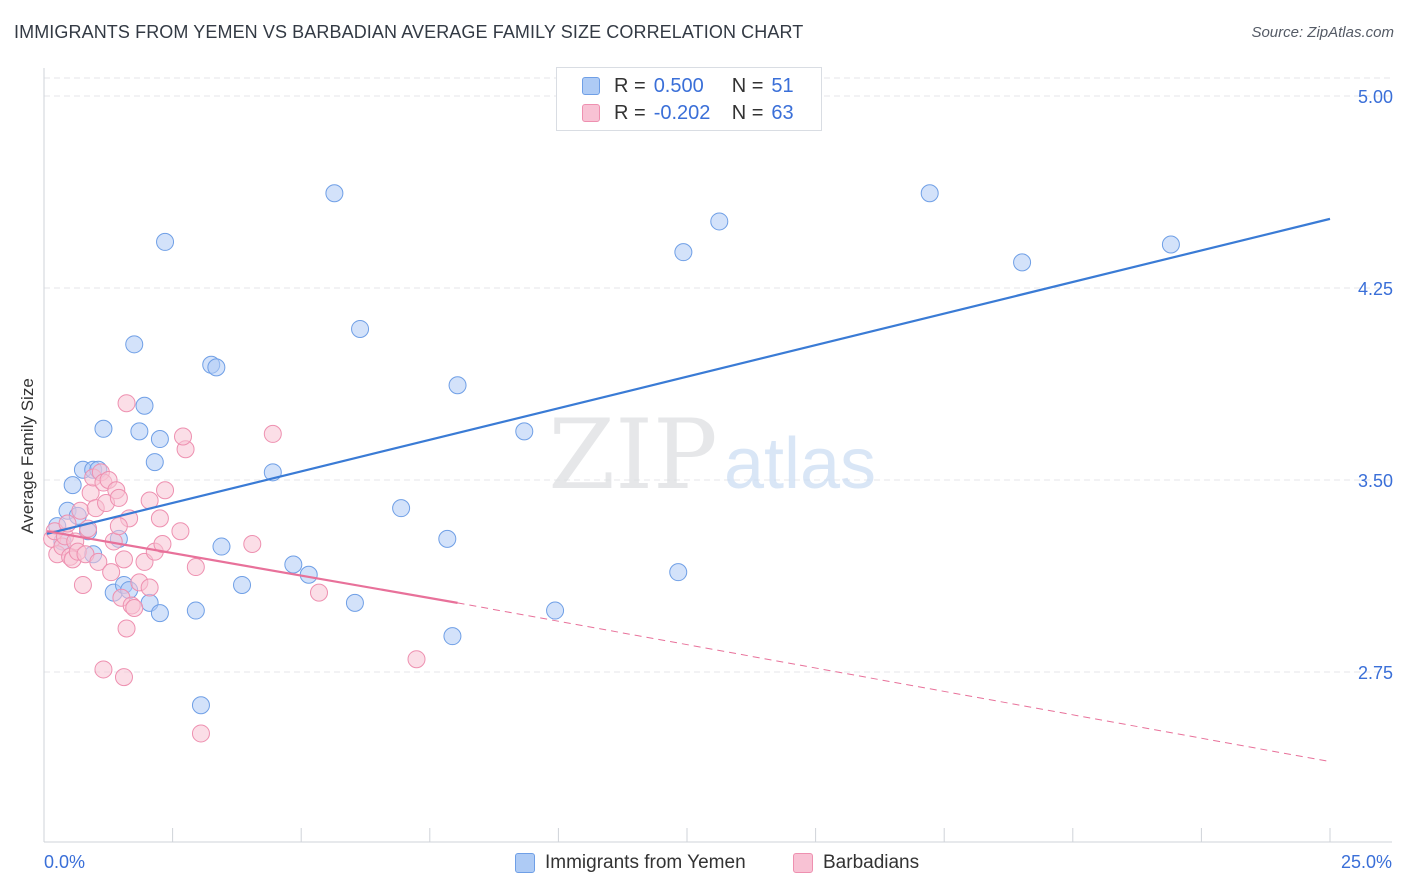  What do you see at coordinates (65, 862) in the screenshot?
I see `x-tick-label-min: 0.0%` at bounding box center [65, 862].